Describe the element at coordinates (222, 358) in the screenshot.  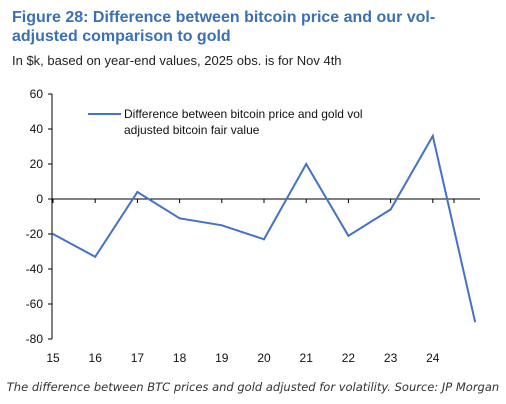
I see `x-tick-label: 19` at that location.